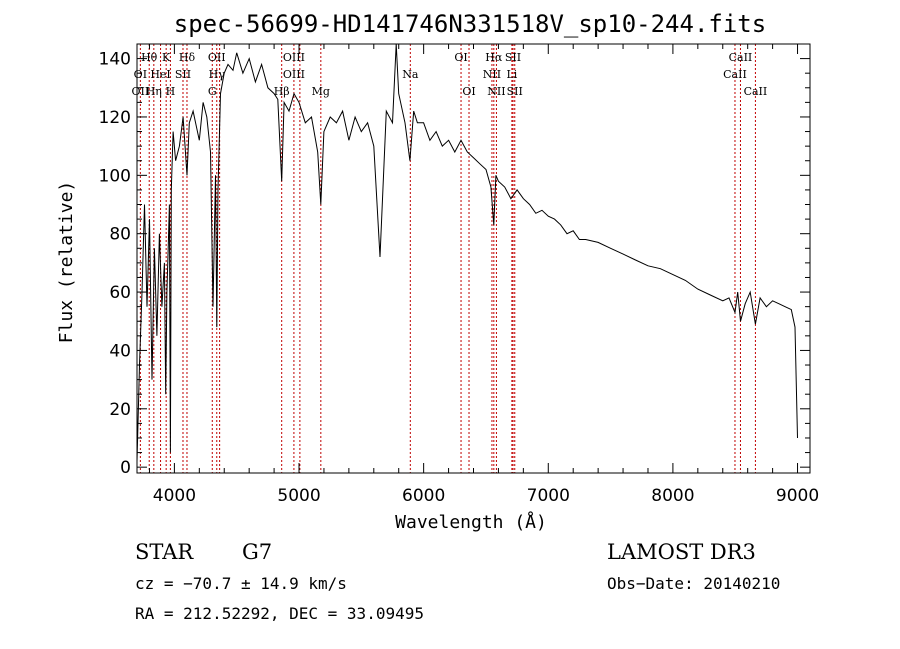 The width and height of the screenshot is (900, 649). Describe the element at coordinates (241, 583) in the screenshot. I see `redshift-velocity: cz = −70.7 ± 14.9 km/s` at that location.